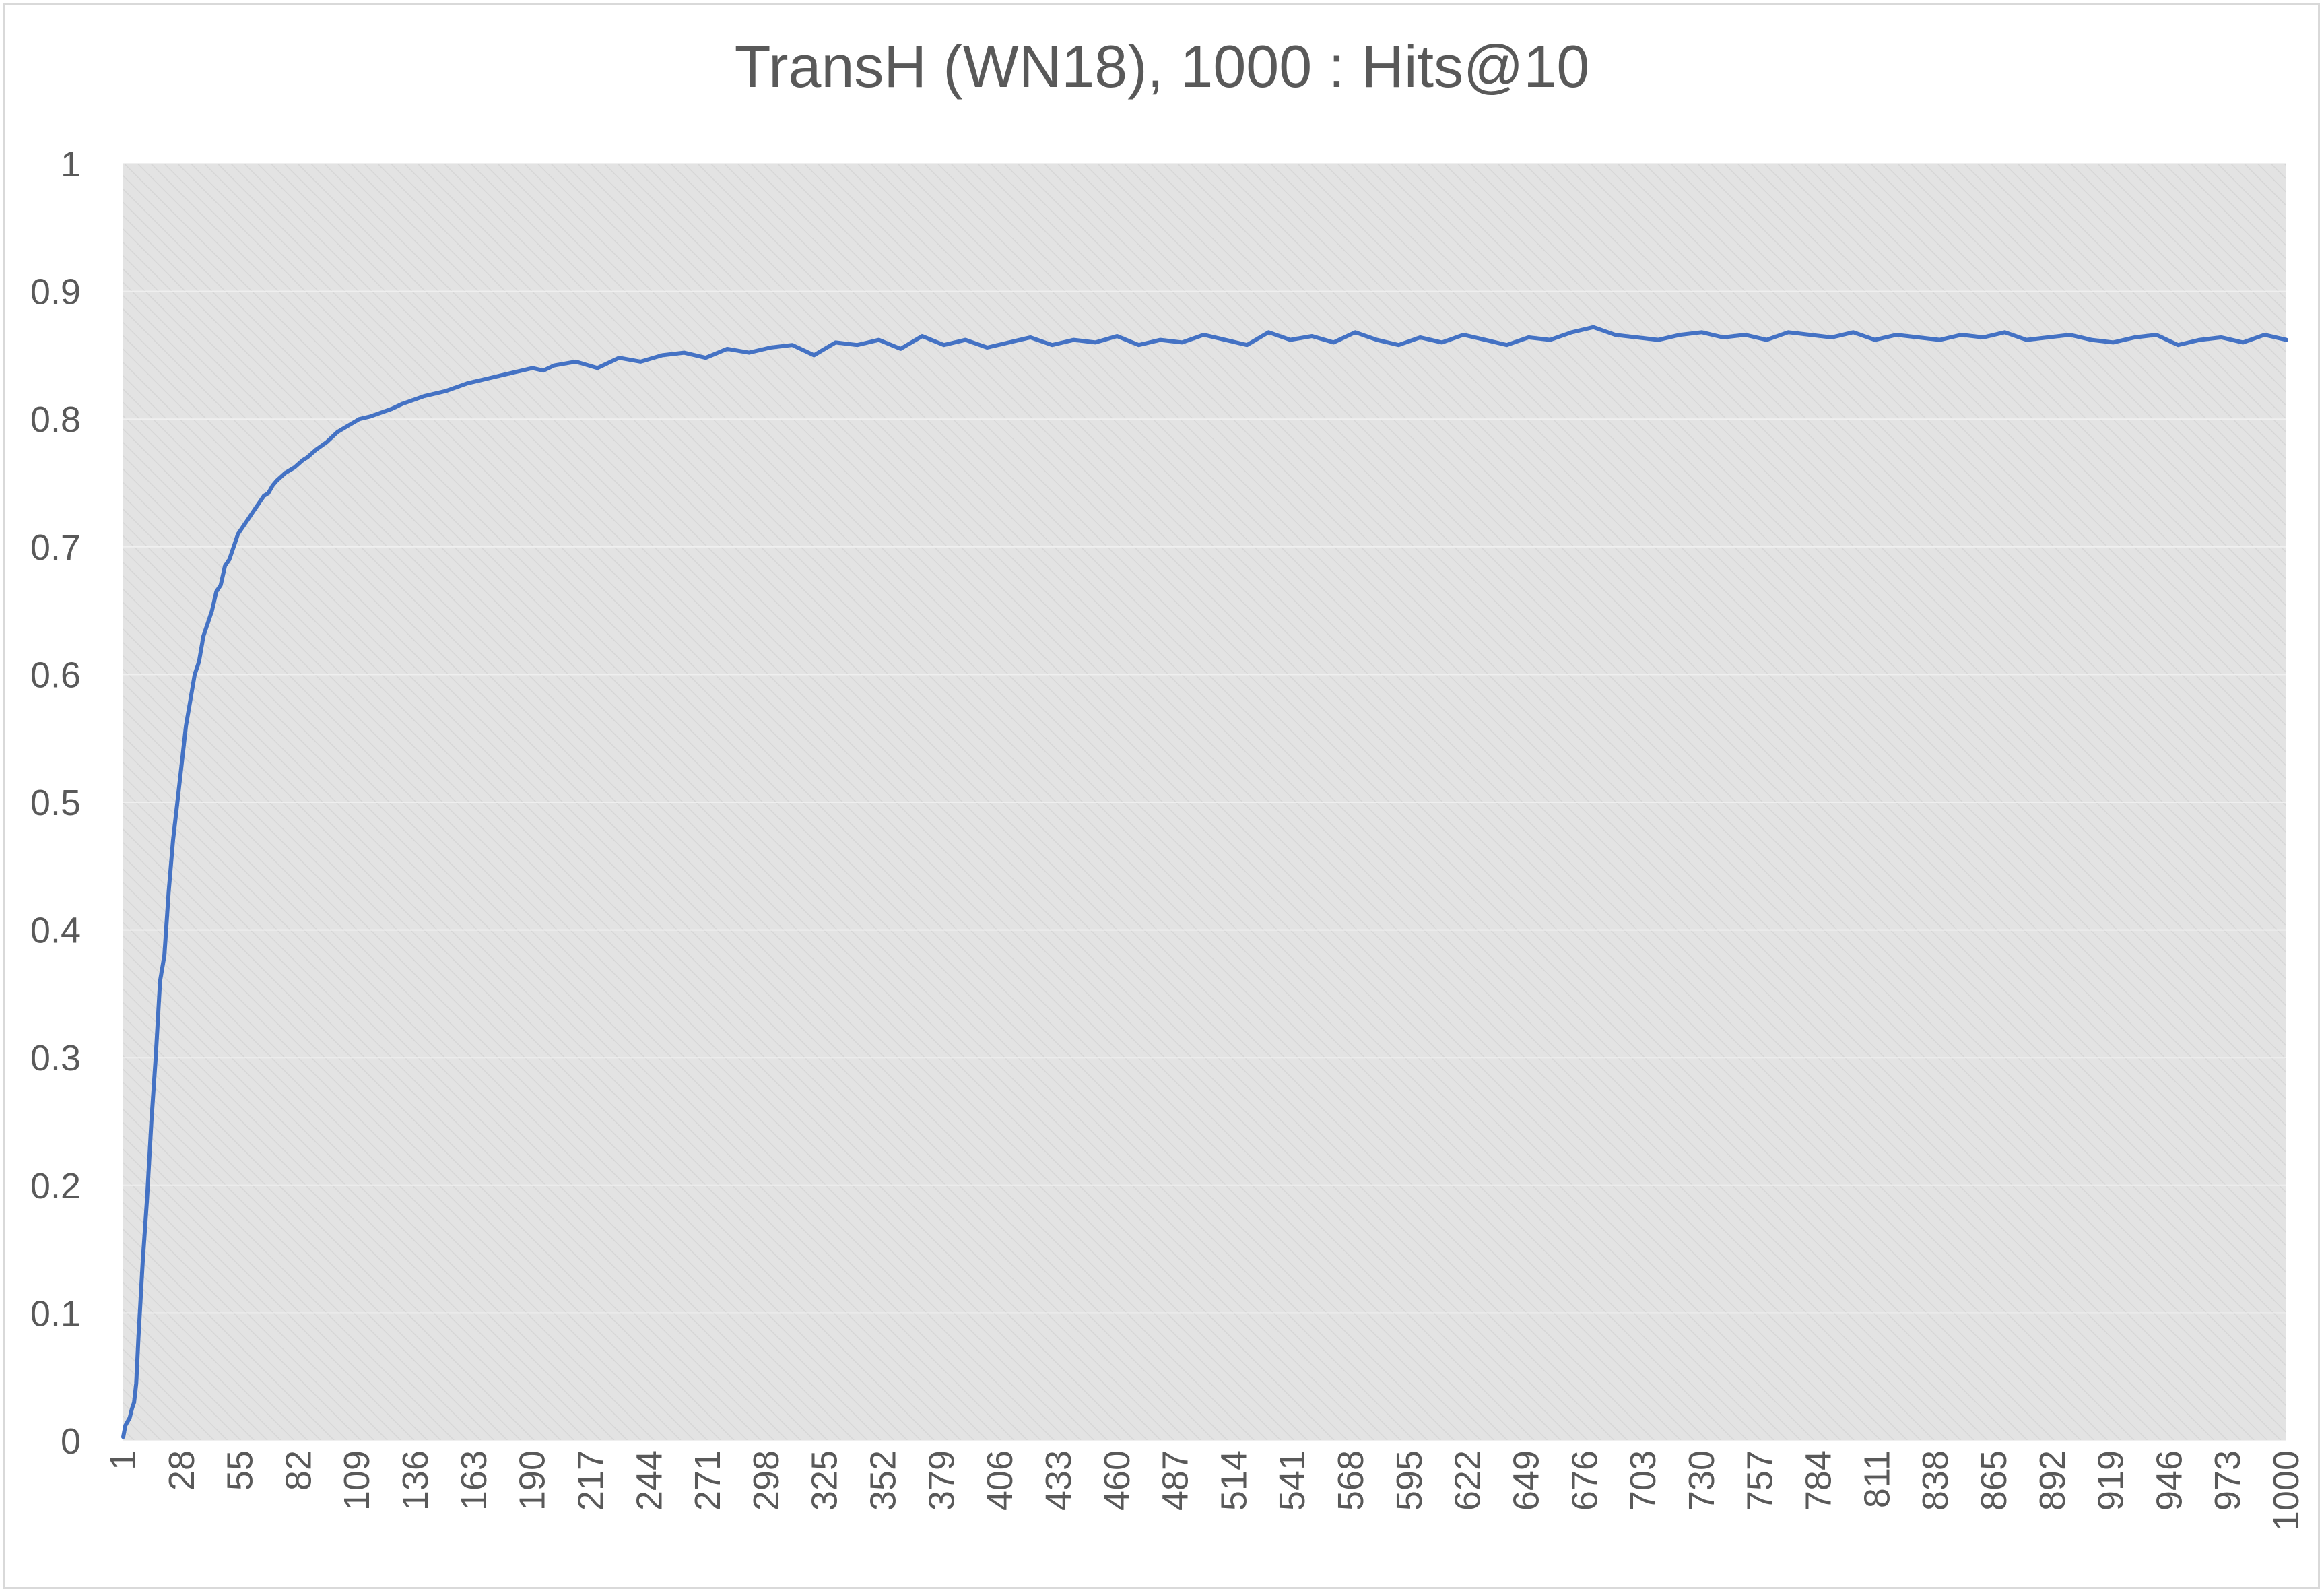 Image resolution: width=2324 pixels, height=1593 pixels. I want to click on y-tick-label: 0.2, so click(56, 1186).